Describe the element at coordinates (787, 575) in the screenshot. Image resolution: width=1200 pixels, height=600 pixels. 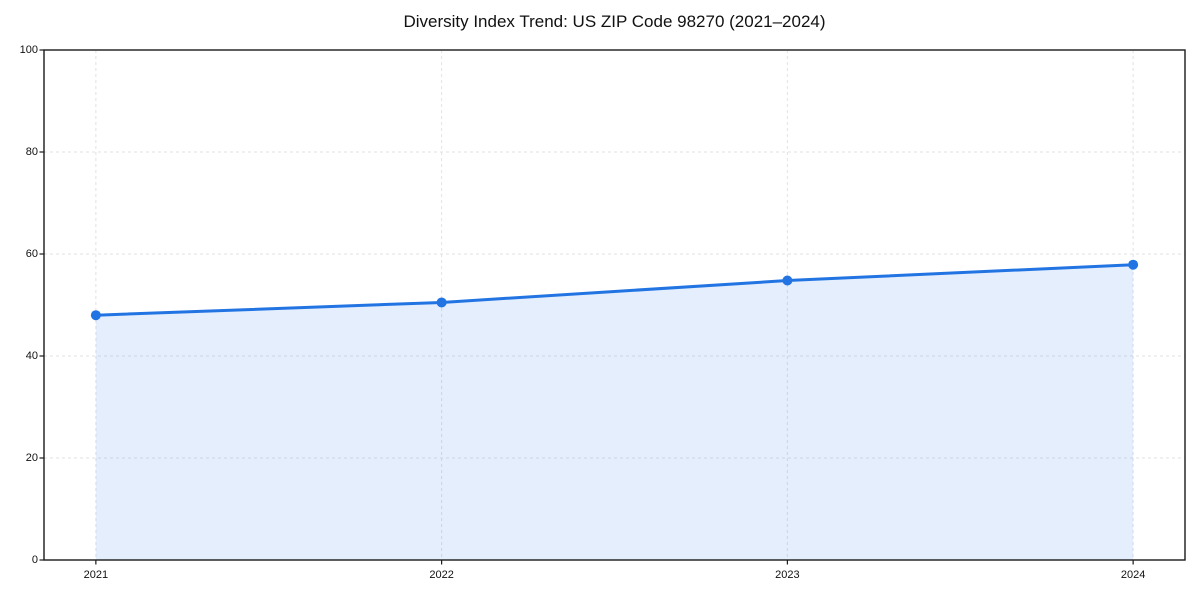
I see `x-tick-label: 2023` at that location.